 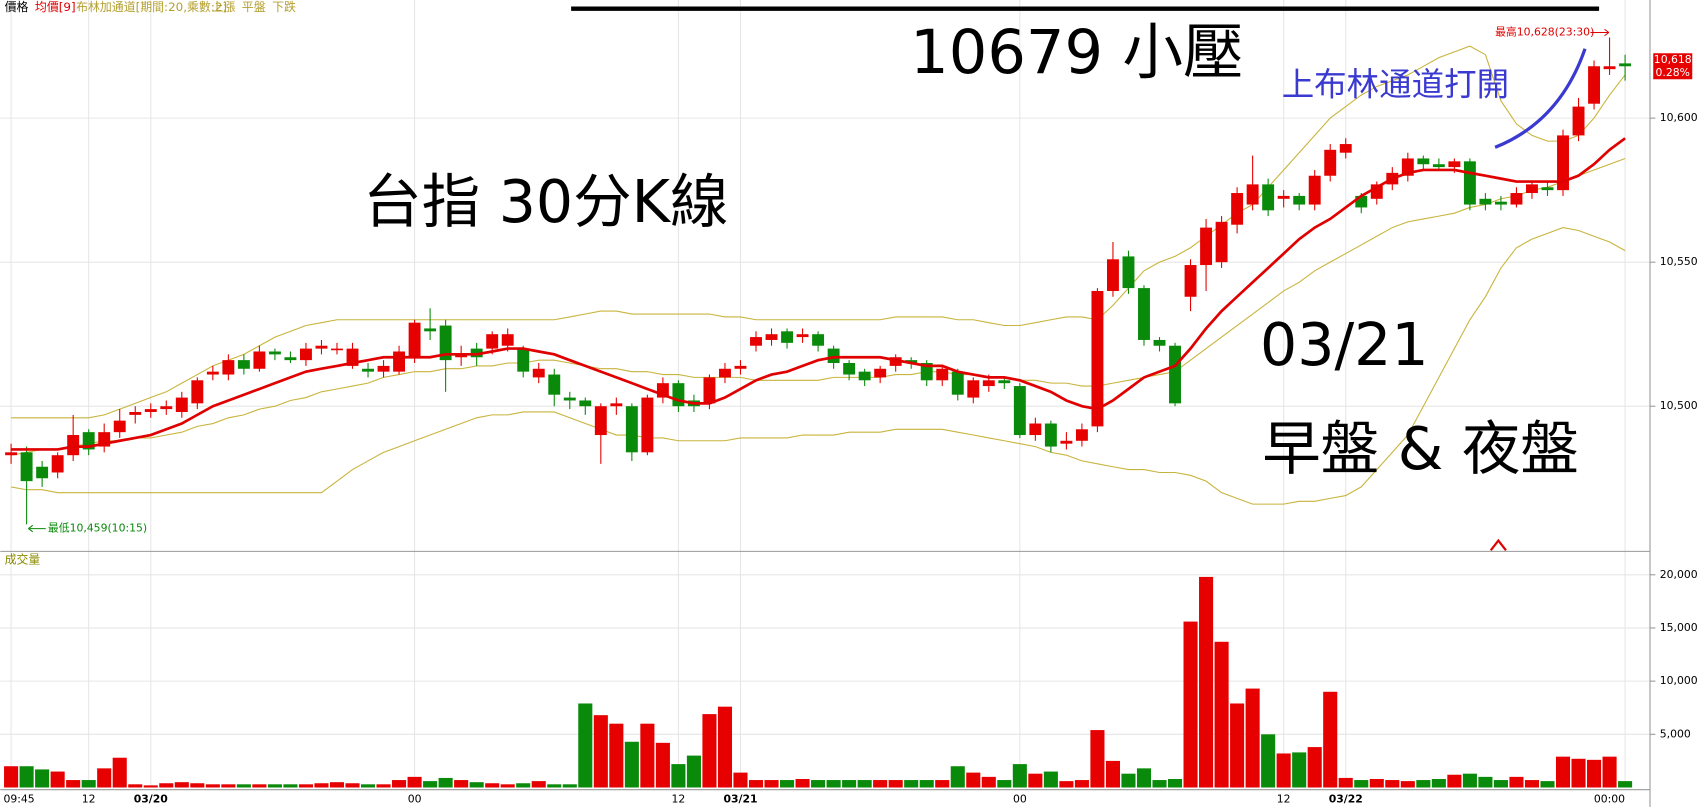 I want to click on legend-entry: 下跌, so click(x=284, y=7).